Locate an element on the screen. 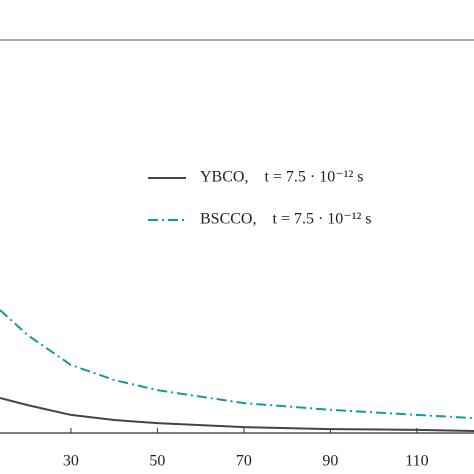 Image resolution: width=474 pixels, height=474 pixels. x-tick-label: 30 is located at coordinates (71, 461).